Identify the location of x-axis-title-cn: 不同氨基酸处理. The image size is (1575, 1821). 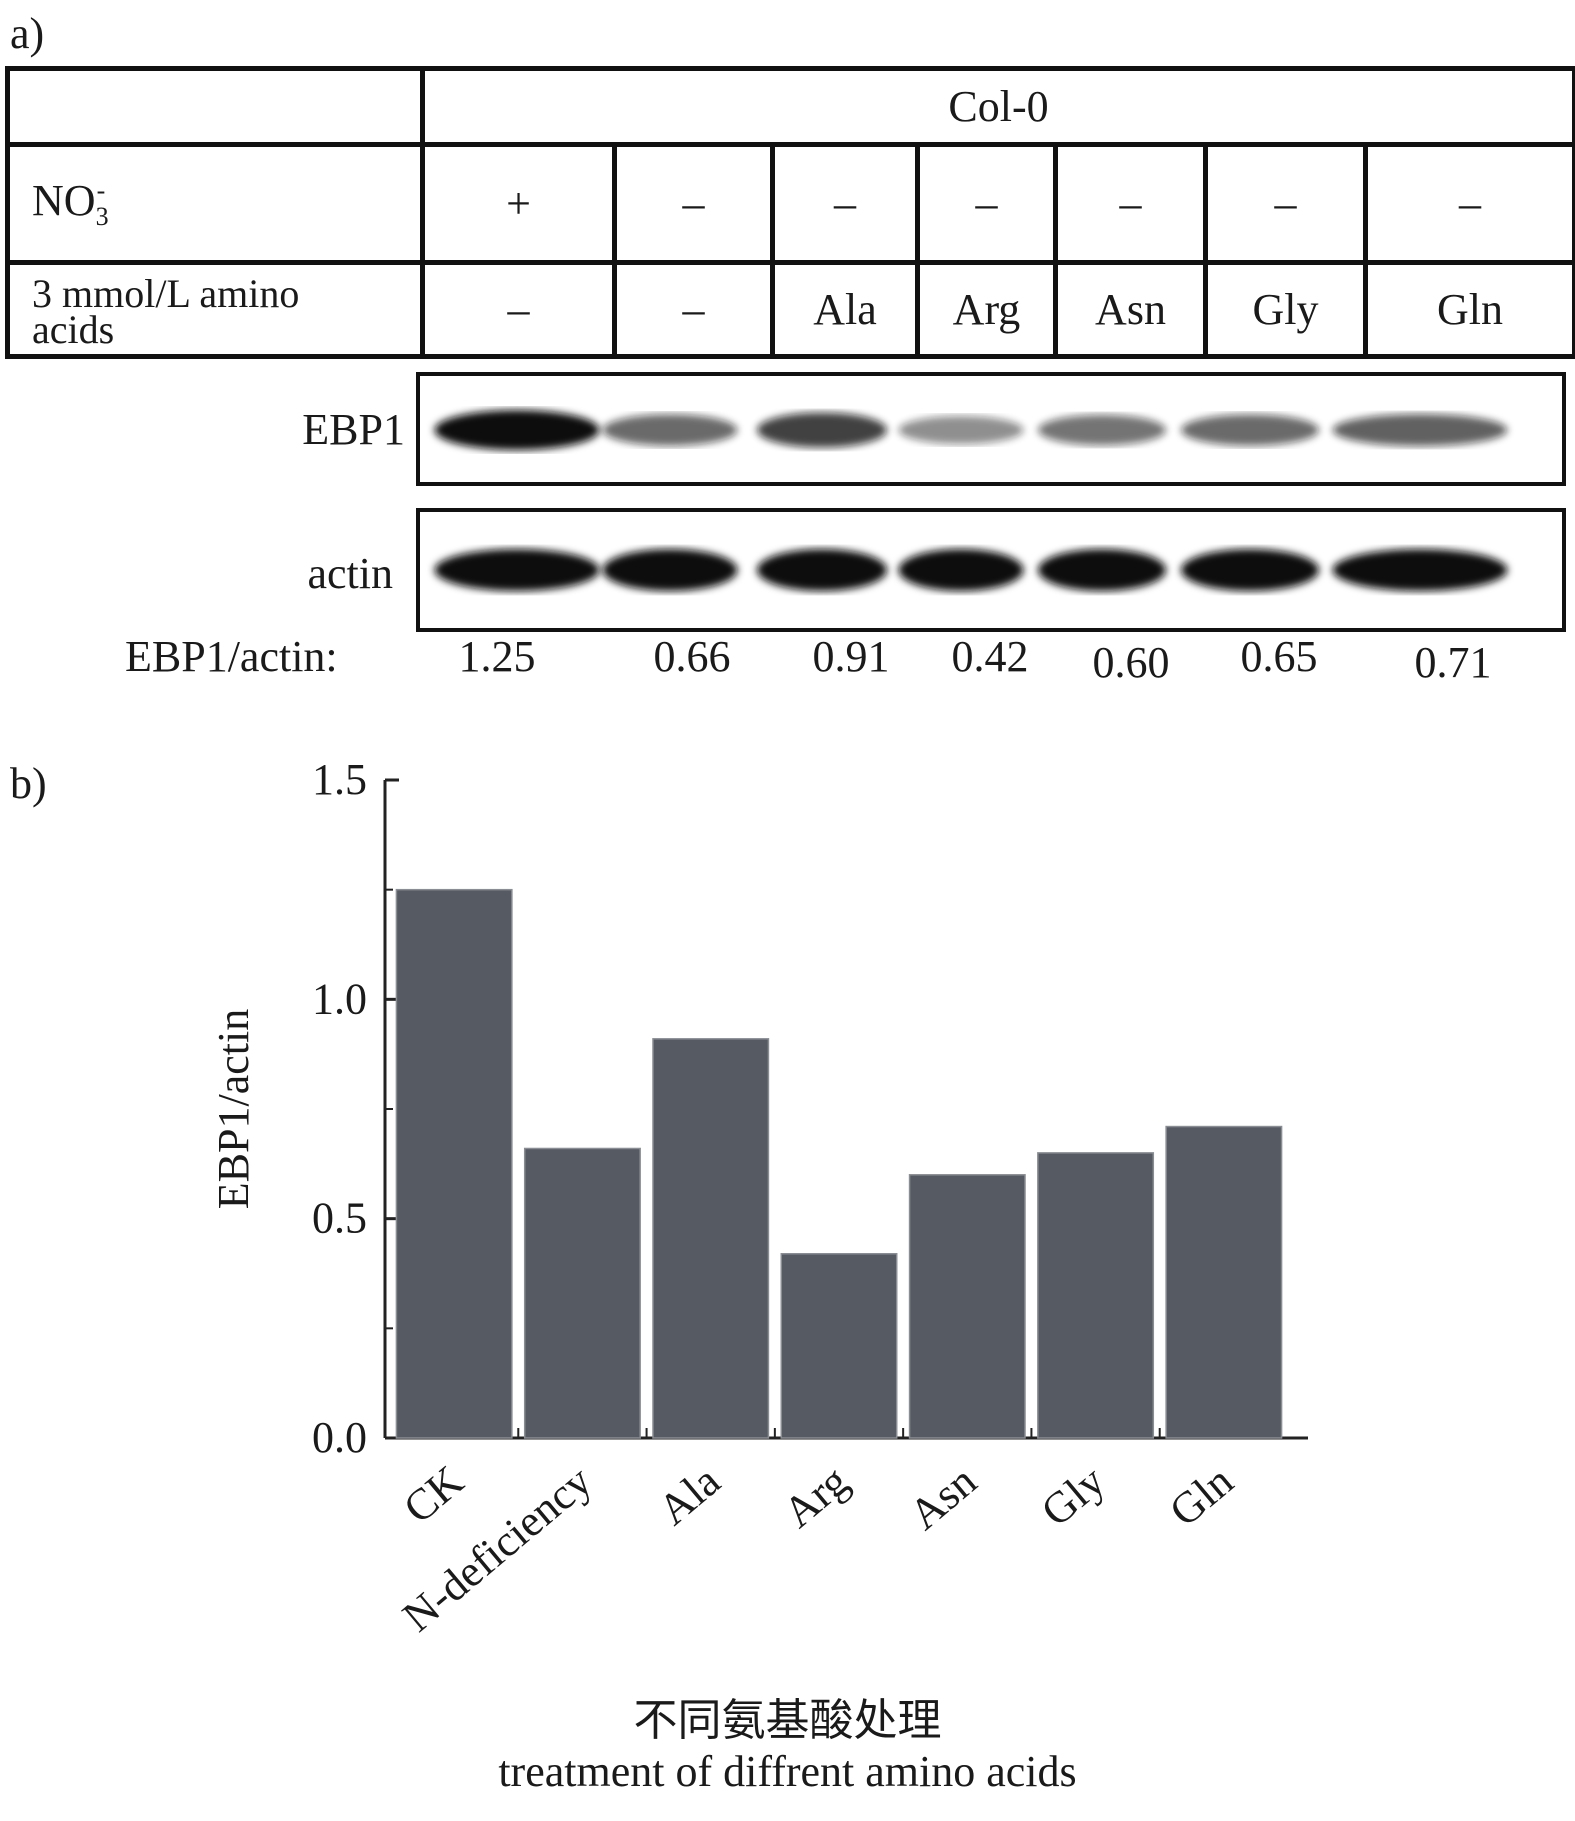
(787, 1720).